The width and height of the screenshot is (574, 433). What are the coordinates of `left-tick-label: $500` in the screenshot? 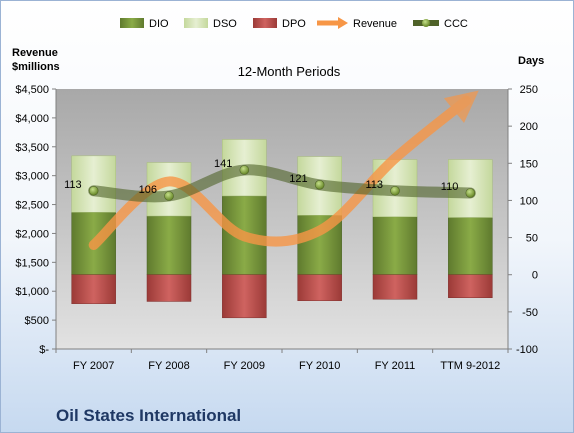 It's located at (37, 321).